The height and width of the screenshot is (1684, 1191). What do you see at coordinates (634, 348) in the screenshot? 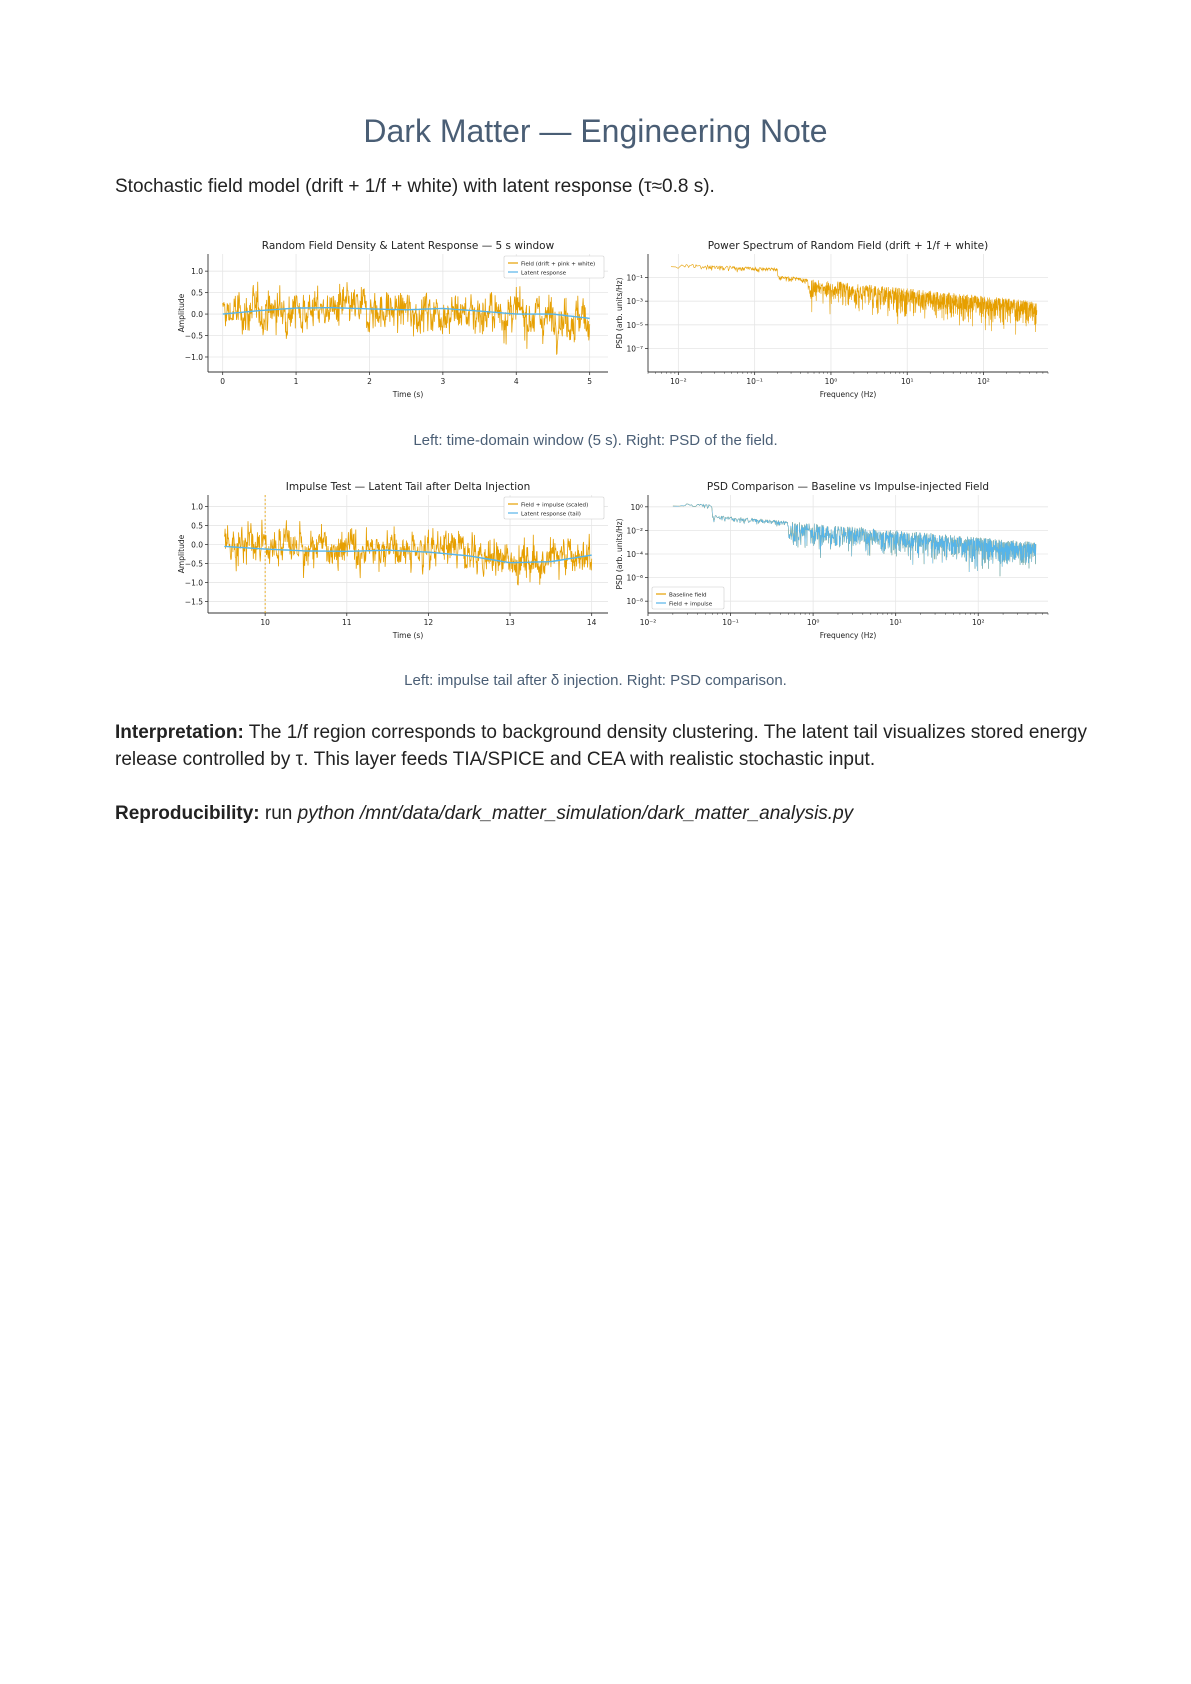
I see `y-tick-label: 10⁻⁷` at bounding box center [634, 348].